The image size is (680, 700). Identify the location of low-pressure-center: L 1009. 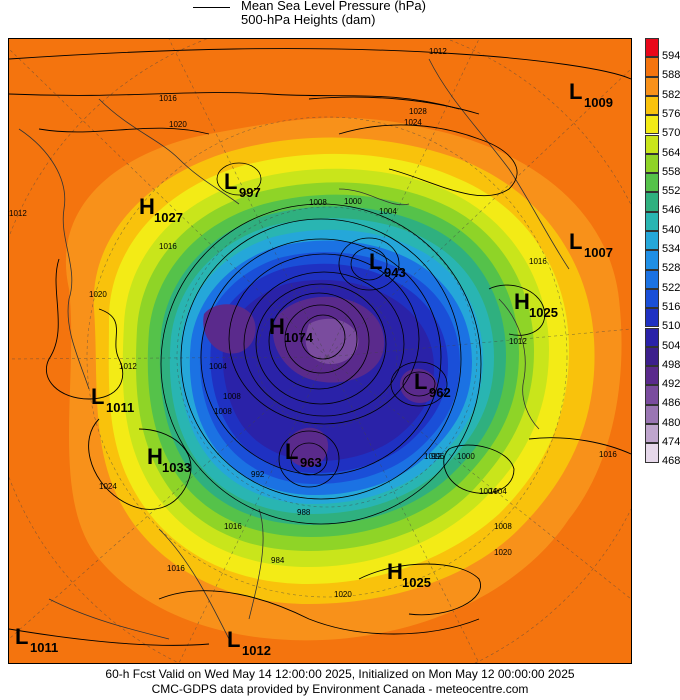
(591, 94).